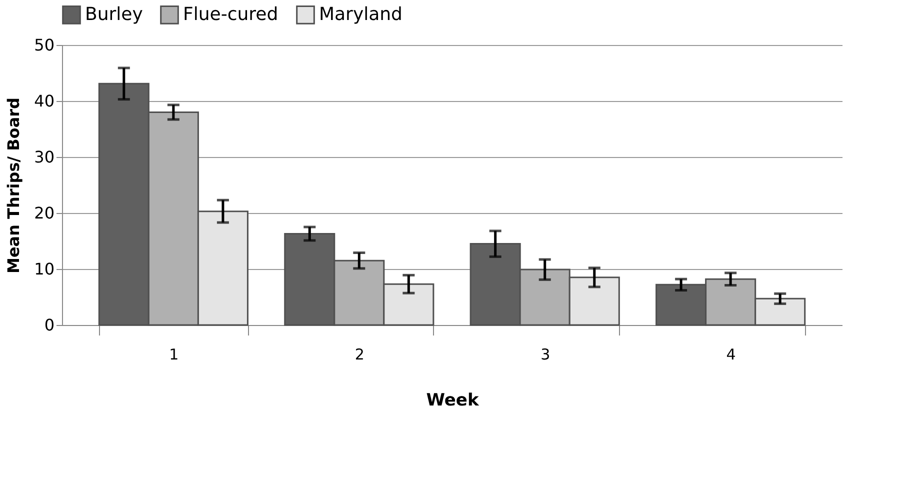 Image resolution: width=922 pixels, height=487 pixels. I want to click on y-tick-label: 0, so click(49, 325).